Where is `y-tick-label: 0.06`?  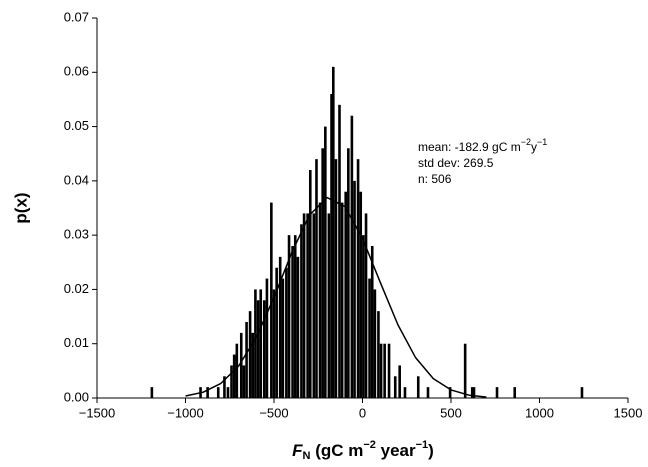 y-tick-label: 0.06 is located at coordinates (76, 71).